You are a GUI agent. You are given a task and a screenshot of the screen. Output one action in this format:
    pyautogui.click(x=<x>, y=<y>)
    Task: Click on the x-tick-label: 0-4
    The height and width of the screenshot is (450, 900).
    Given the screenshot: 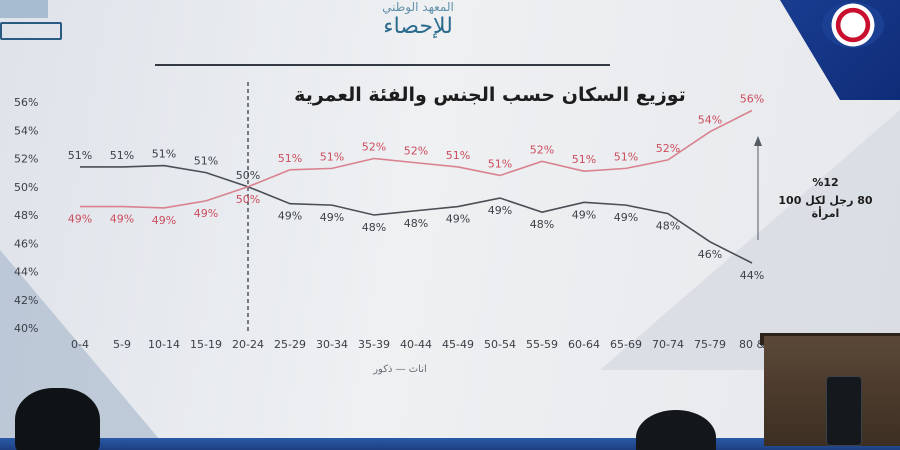 What is the action you would take?
    pyautogui.click(x=80, y=344)
    